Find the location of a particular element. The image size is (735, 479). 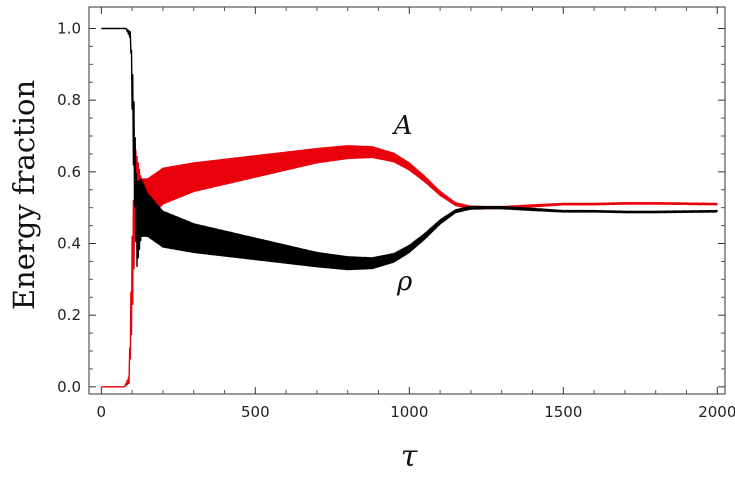

y-tick-label: 0.8 is located at coordinates (69, 100).